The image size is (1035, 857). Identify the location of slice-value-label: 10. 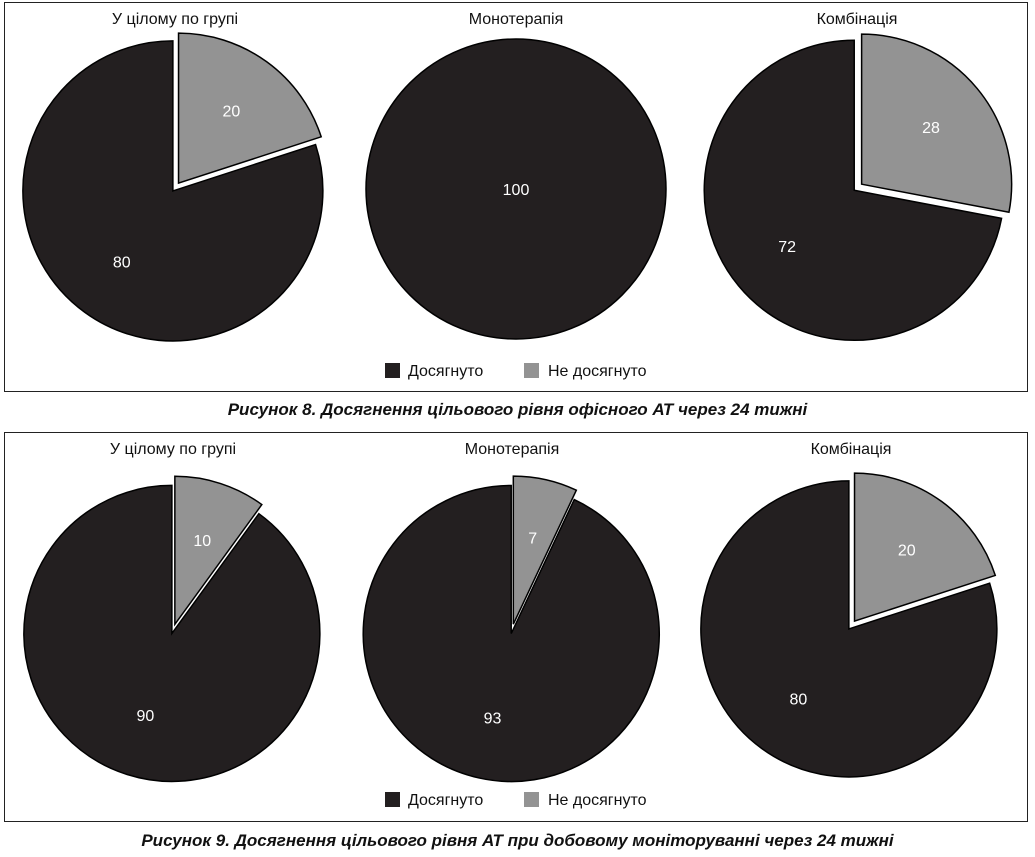
(202, 541).